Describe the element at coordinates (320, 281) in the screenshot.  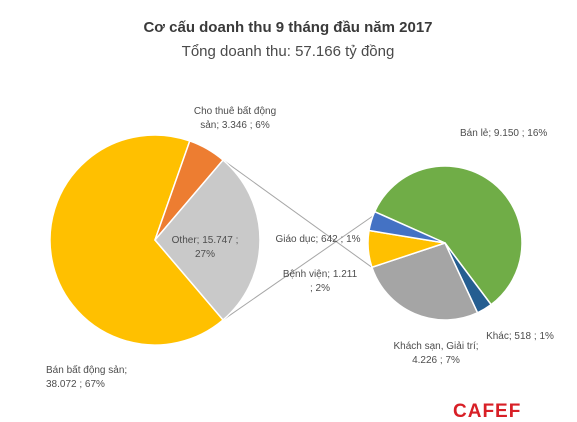
I see `label-benh-vien: Bệnh viện; 1.211; 2%` at that location.